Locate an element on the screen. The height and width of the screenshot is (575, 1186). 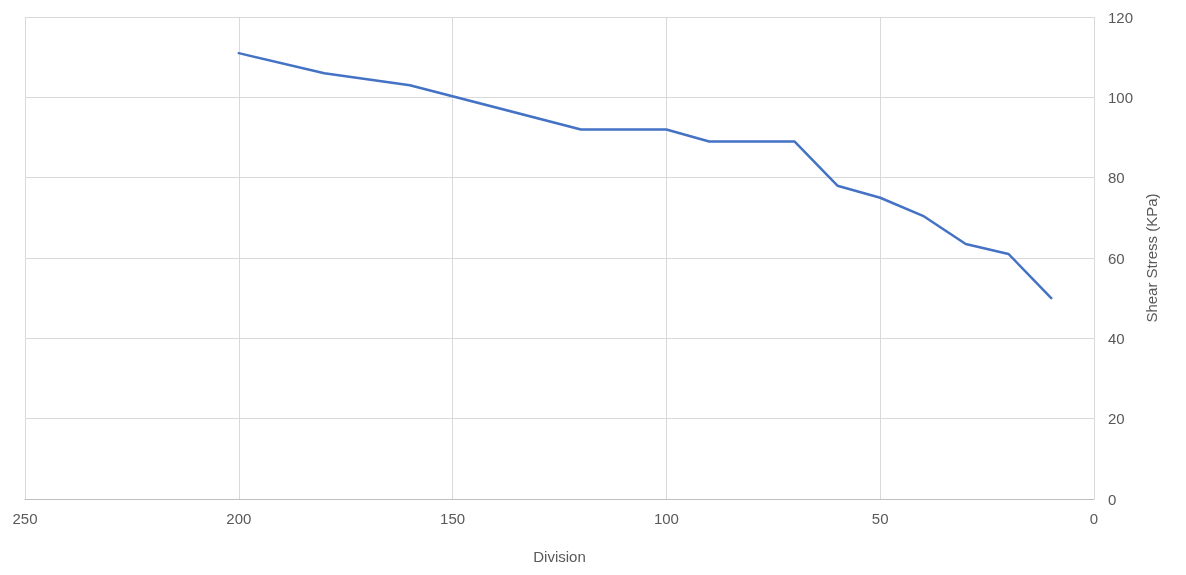
y-tick-label: 40 is located at coordinates (1116, 338).